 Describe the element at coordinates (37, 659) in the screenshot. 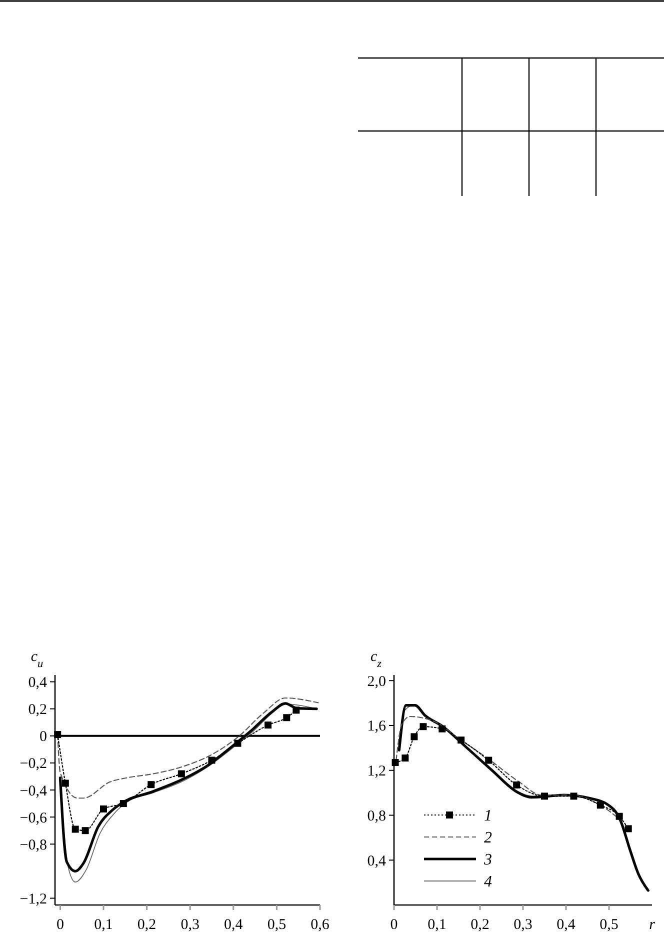

I see `y-axis-title: c$_{u}$` at that location.